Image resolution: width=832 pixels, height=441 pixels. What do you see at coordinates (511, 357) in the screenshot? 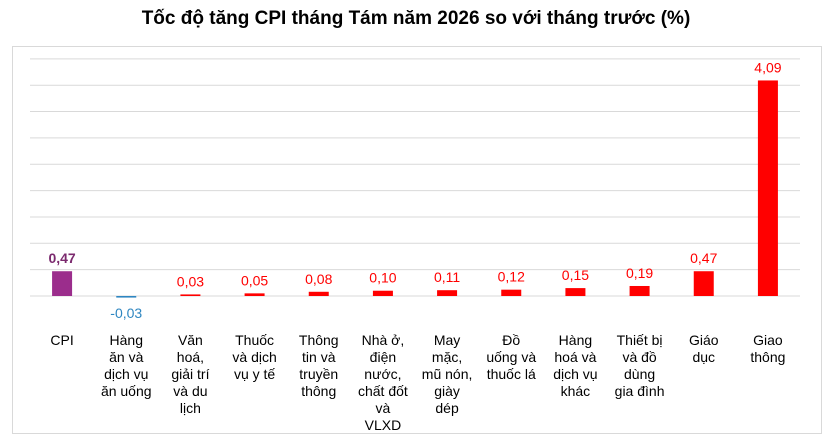
I see `category-label: Đồ uống và thuốc lá` at bounding box center [511, 357].